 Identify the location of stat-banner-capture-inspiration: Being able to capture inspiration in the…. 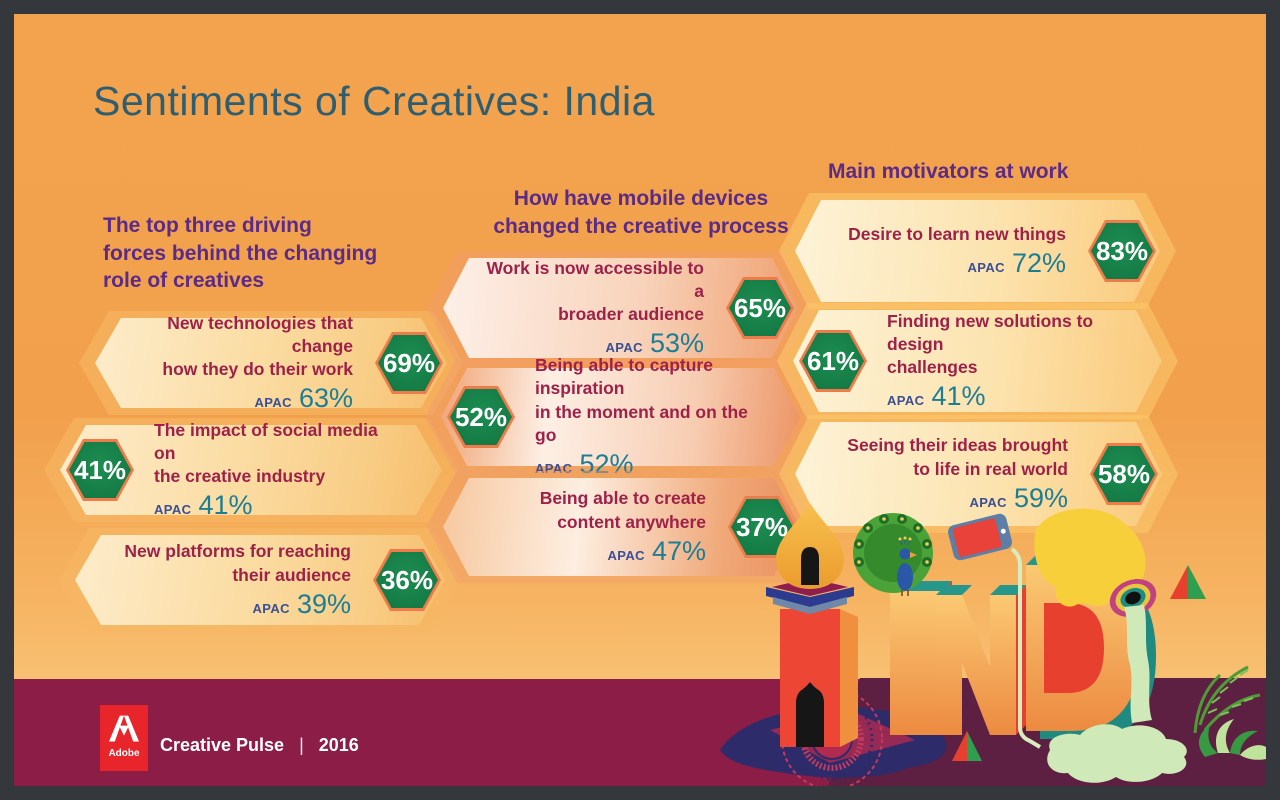
(620, 417).